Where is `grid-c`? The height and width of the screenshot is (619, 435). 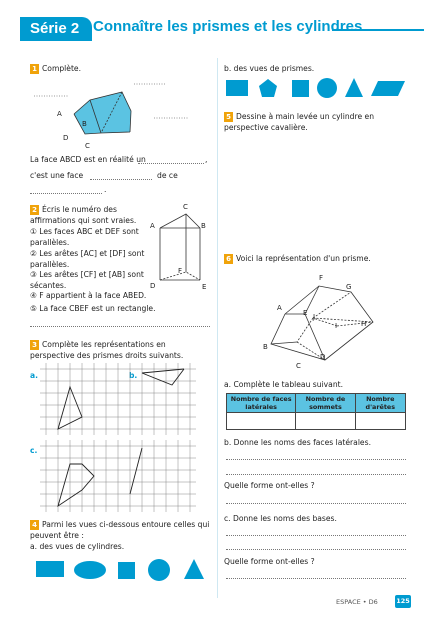
grid-c is located at coordinates (118, 476).